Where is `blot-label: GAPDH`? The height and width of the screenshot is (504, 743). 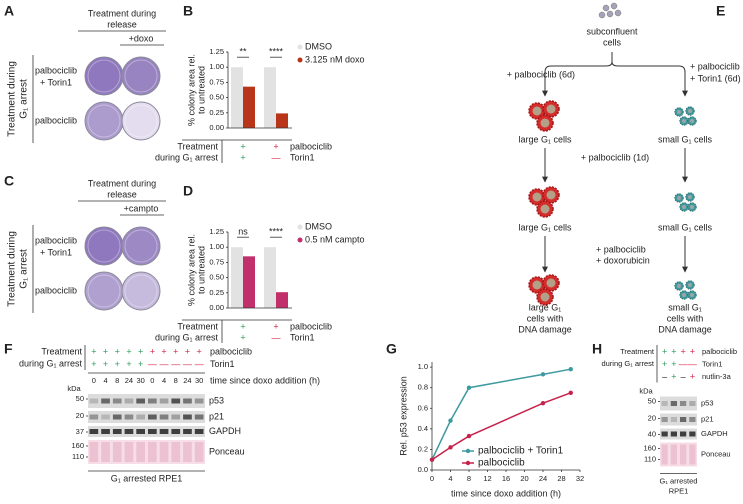 blot-label: GAPDH is located at coordinates (225, 431).